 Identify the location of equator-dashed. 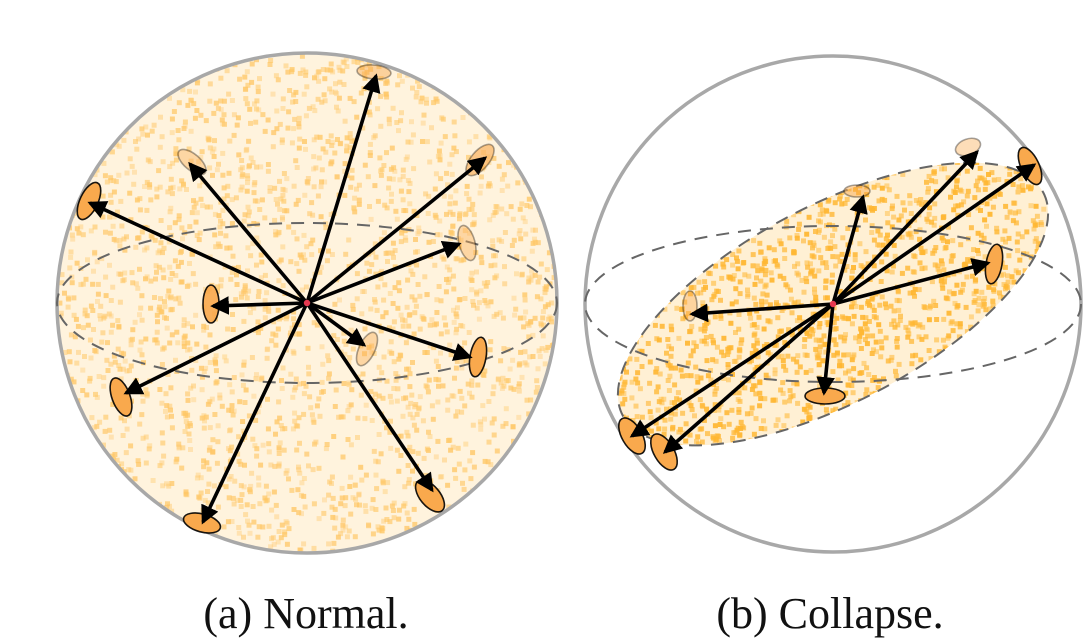
(307, 303).